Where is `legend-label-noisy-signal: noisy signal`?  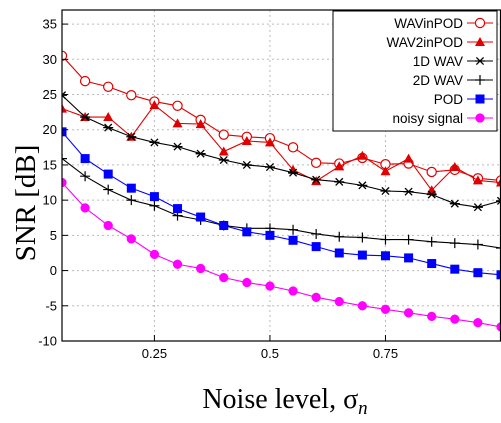
legend-label-noisy-signal: noisy signal is located at coordinates (427, 118).